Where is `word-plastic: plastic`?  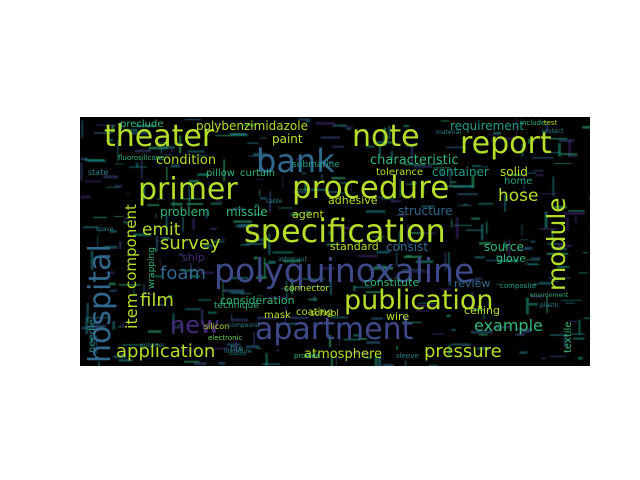
word-plastic: plastic is located at coordinates (550, 305).